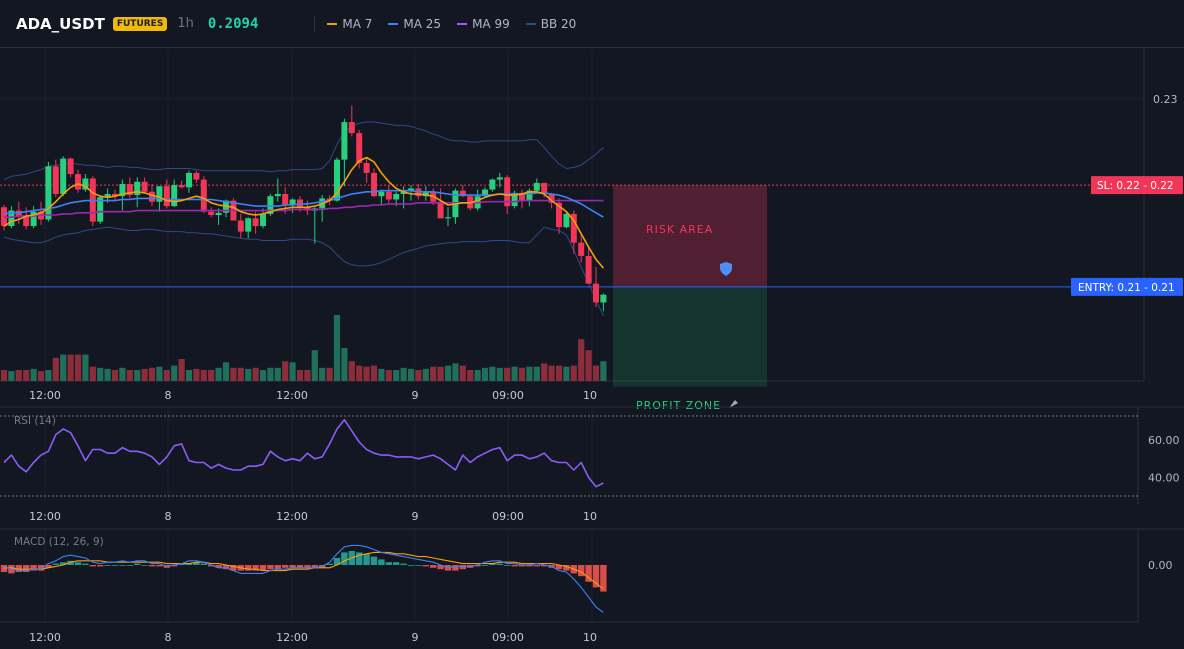  I want to click on legend-ma99: MA 99, so click(483, 24).